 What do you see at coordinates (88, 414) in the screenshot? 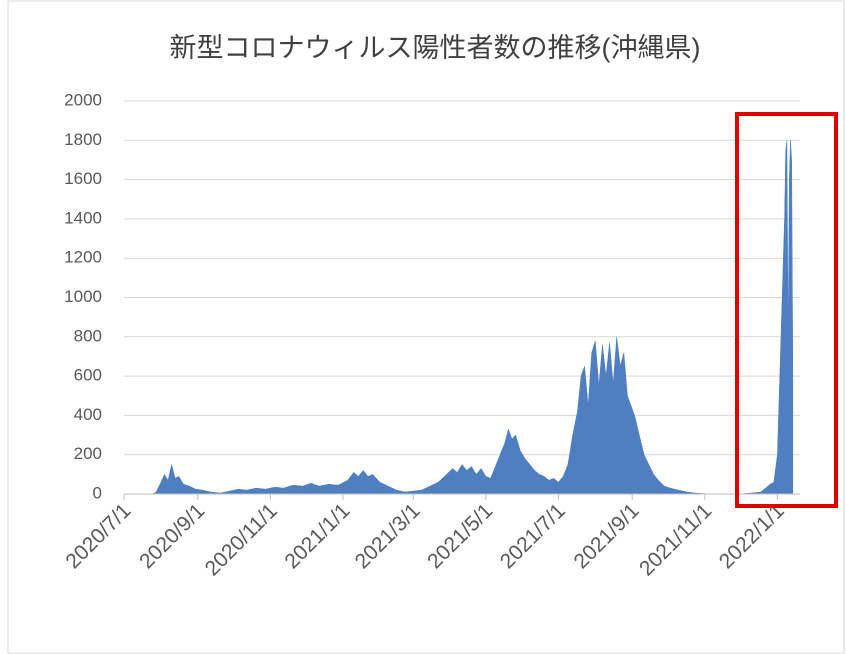
I see `y-tick-label: 400` at bounding box center [88, 414].